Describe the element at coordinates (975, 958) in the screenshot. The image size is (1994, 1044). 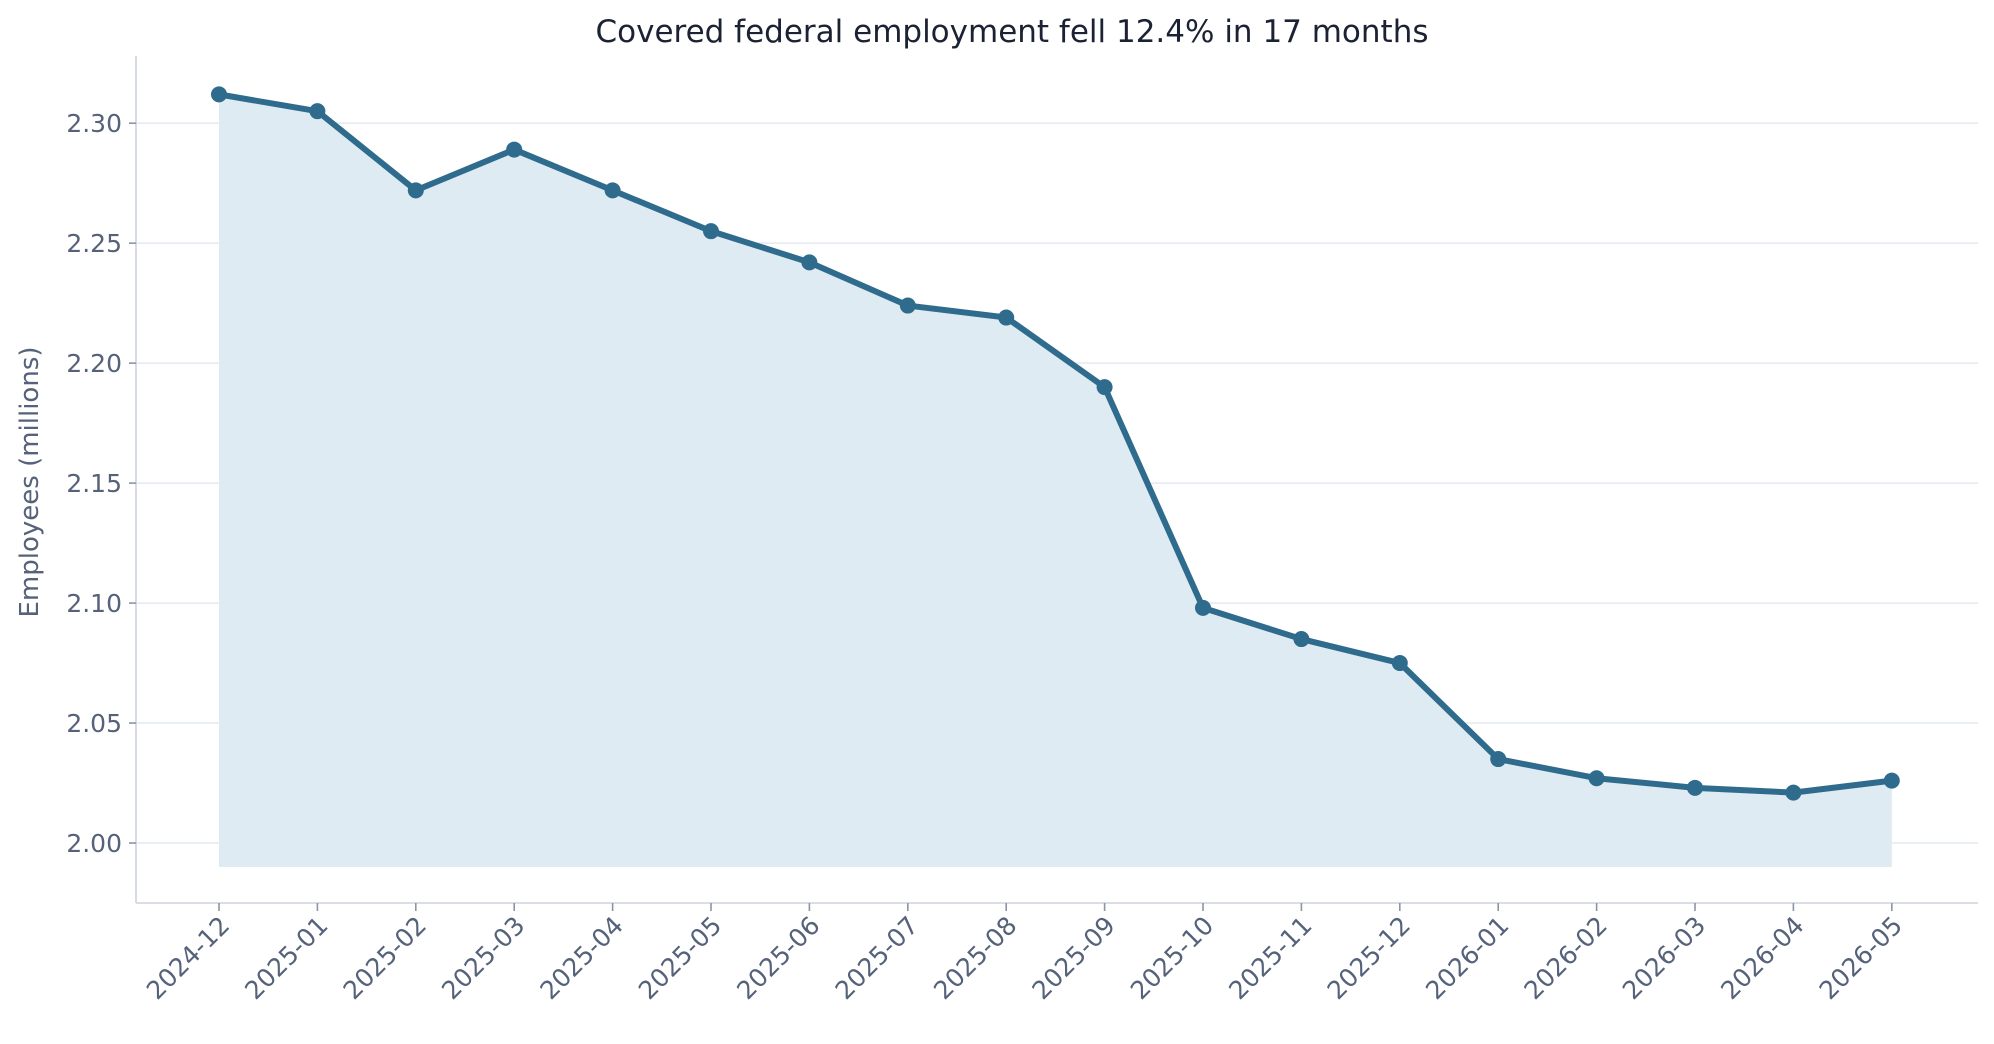
I see `x-tick-label: 2025-08` at that location.